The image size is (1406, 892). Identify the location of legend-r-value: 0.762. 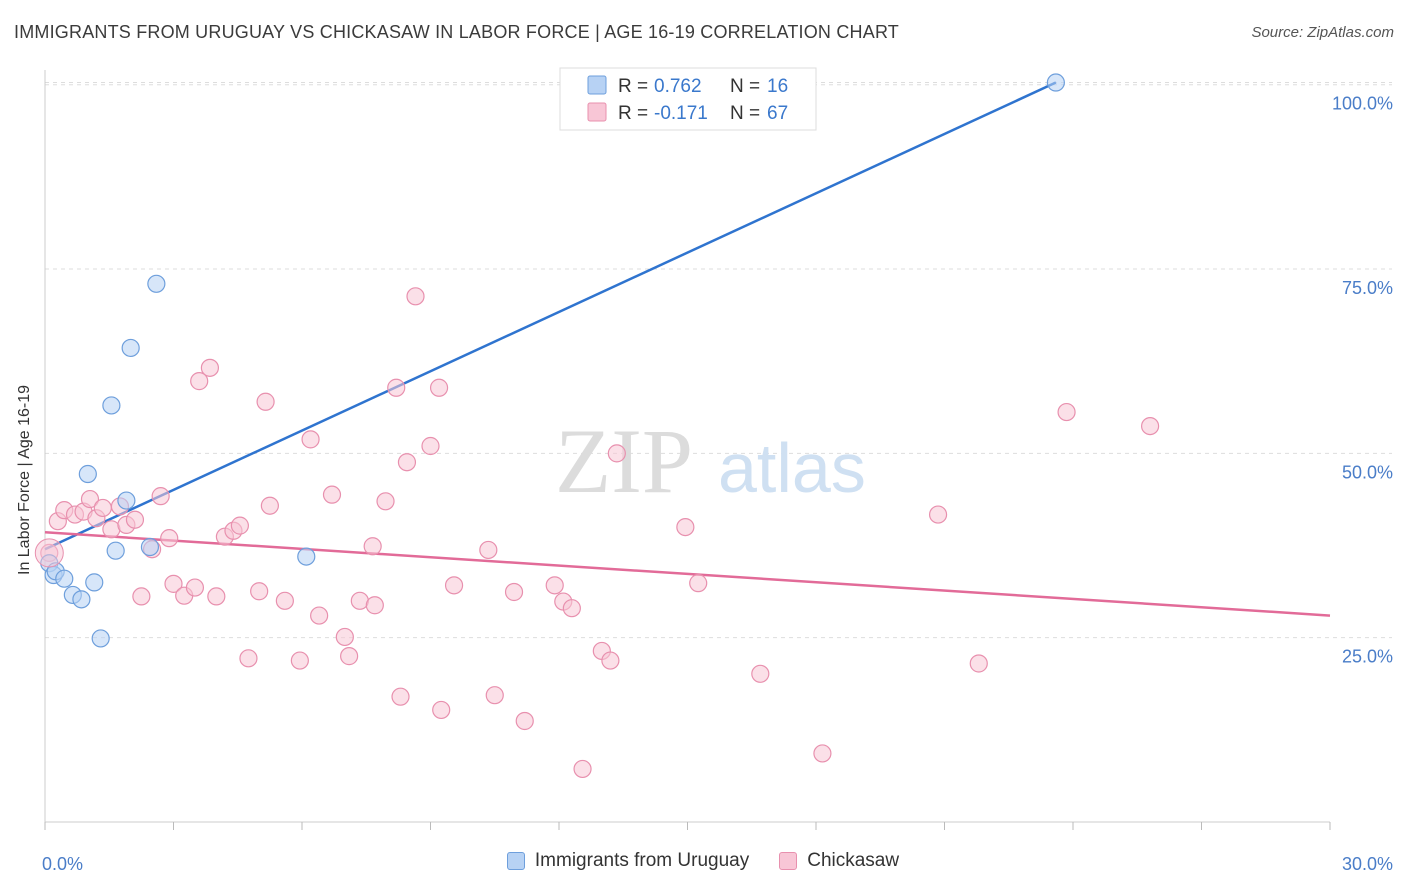
(678, 86).